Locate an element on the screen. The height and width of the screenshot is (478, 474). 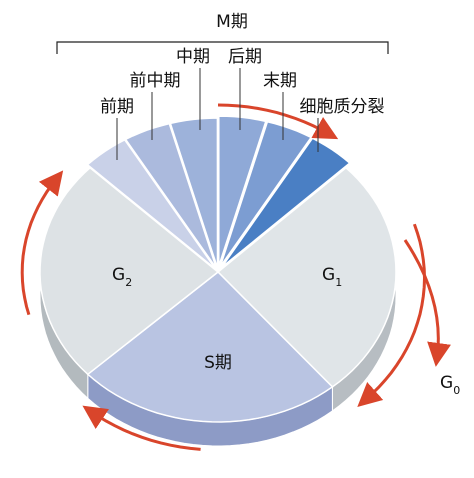
arrow-g0 is located at coordinates (427, 303).